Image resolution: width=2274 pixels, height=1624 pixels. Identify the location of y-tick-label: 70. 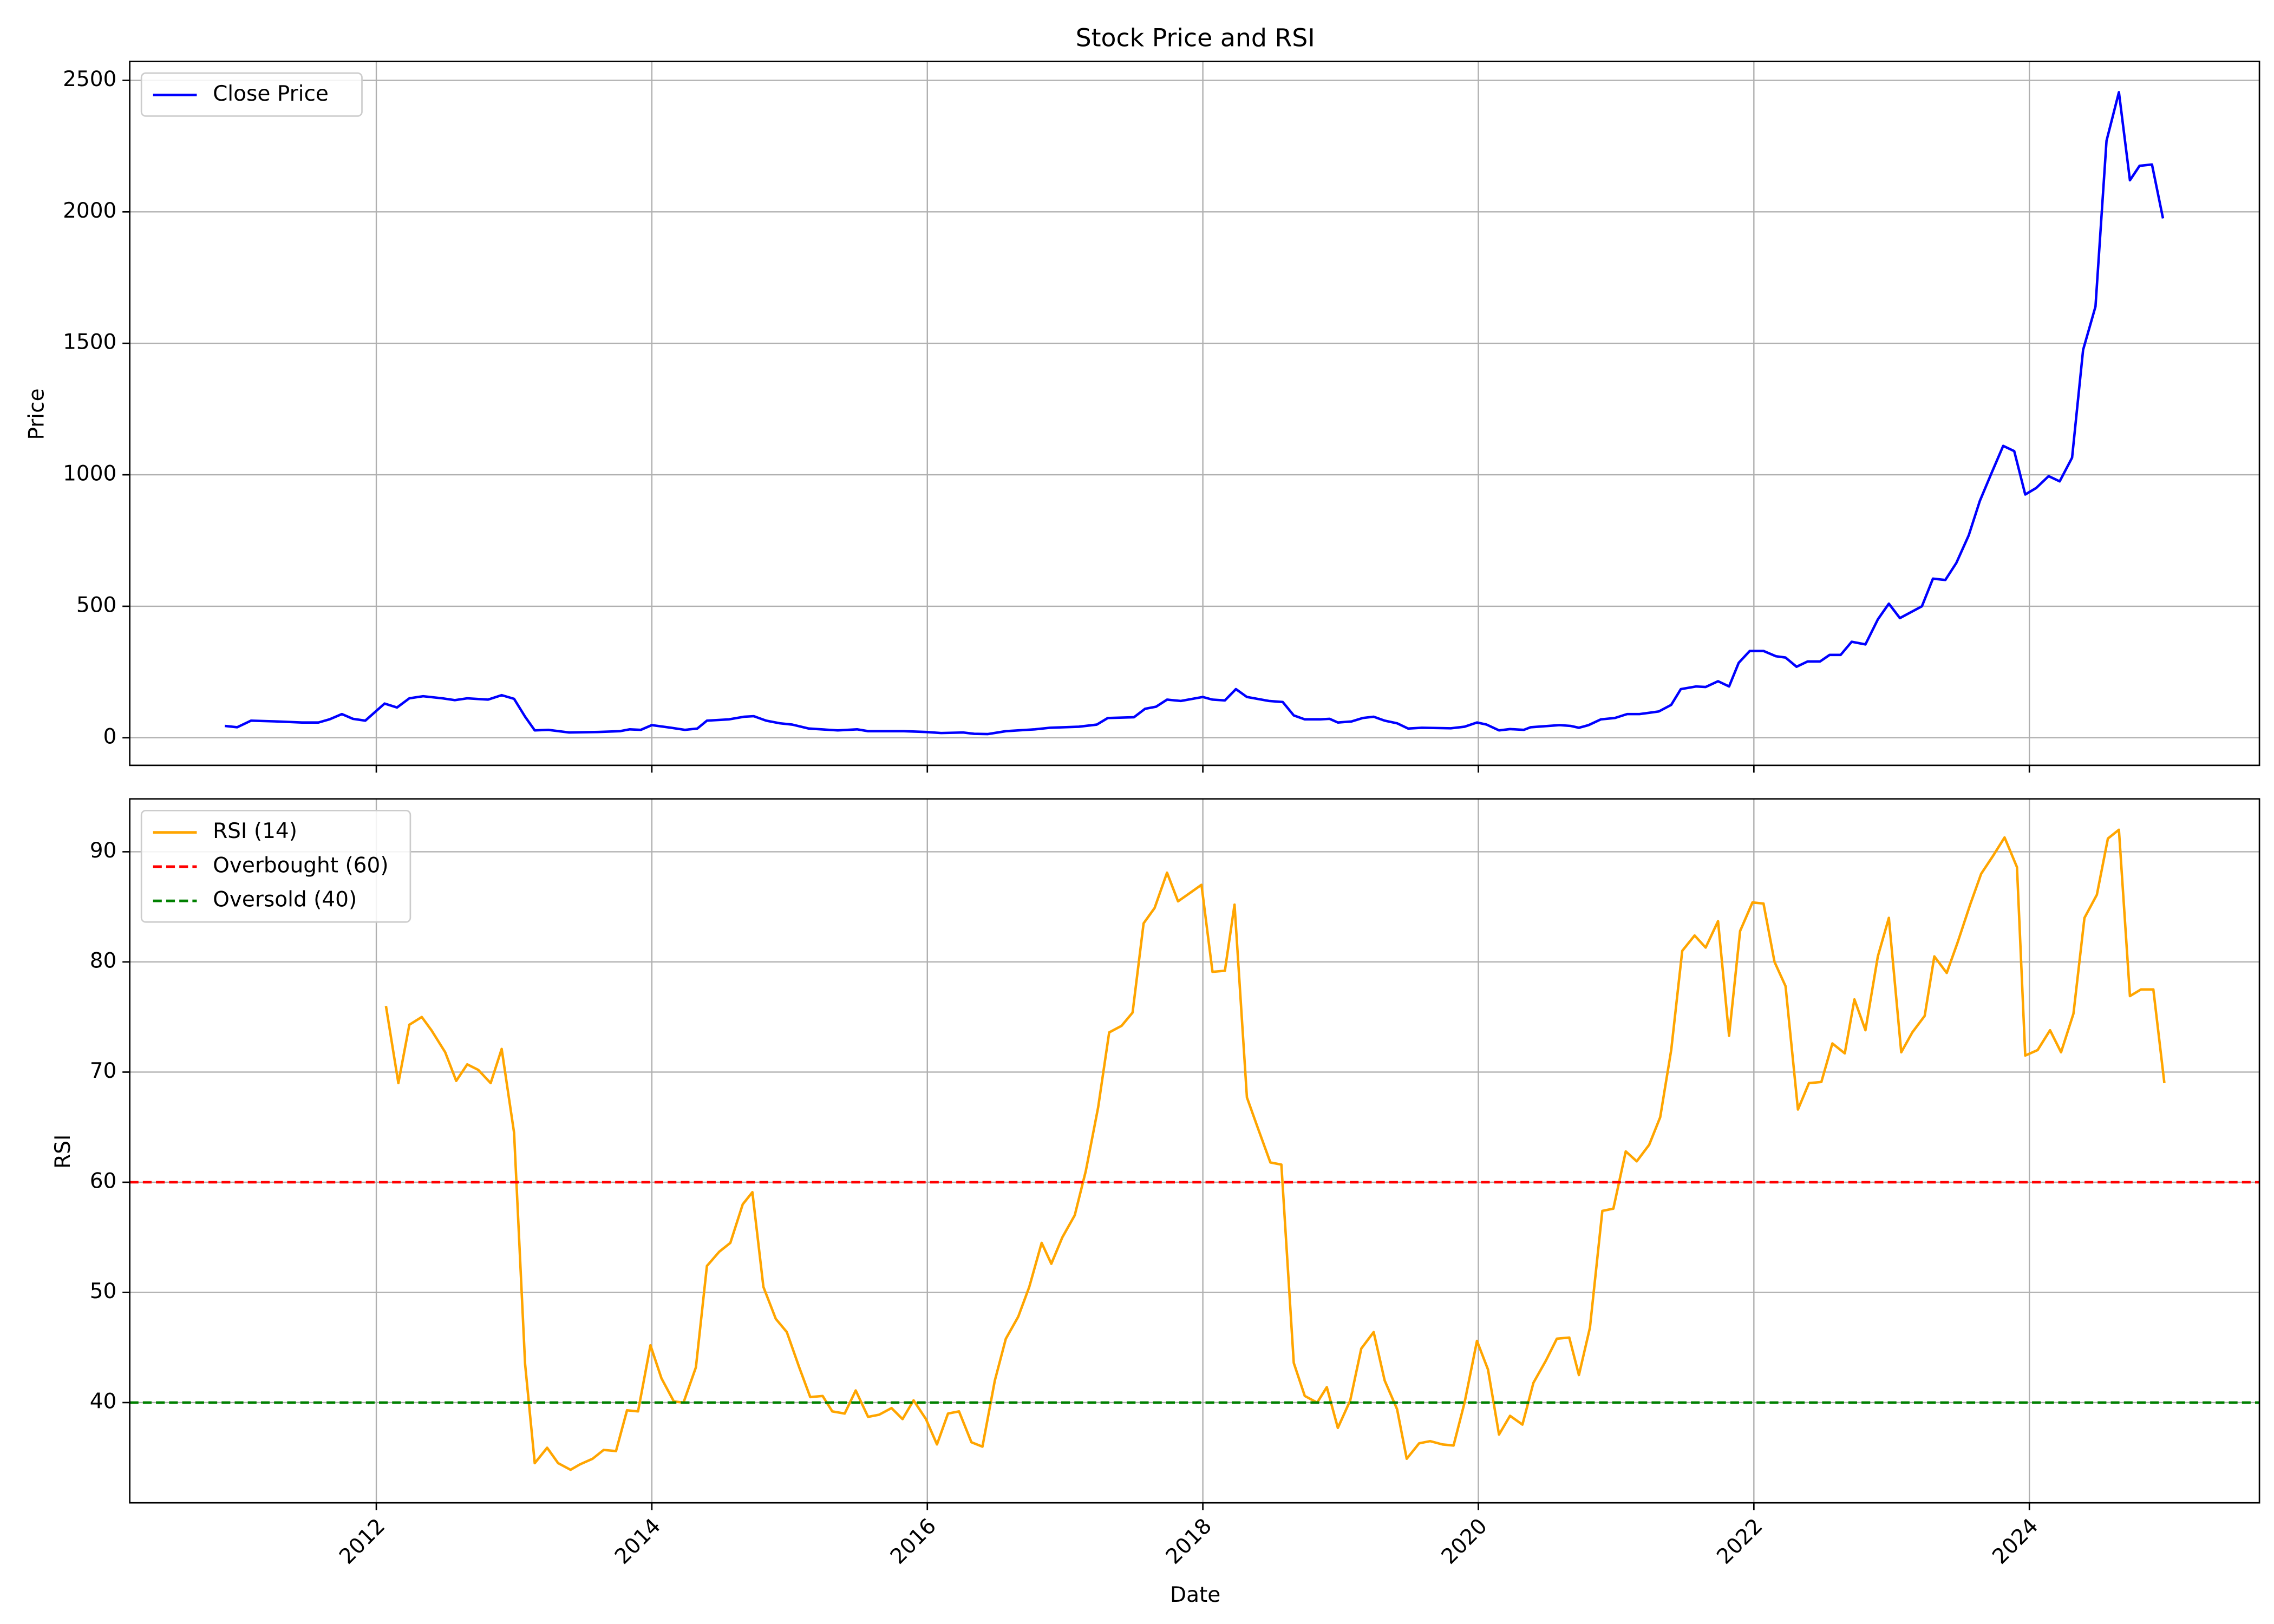
(104, 1071).